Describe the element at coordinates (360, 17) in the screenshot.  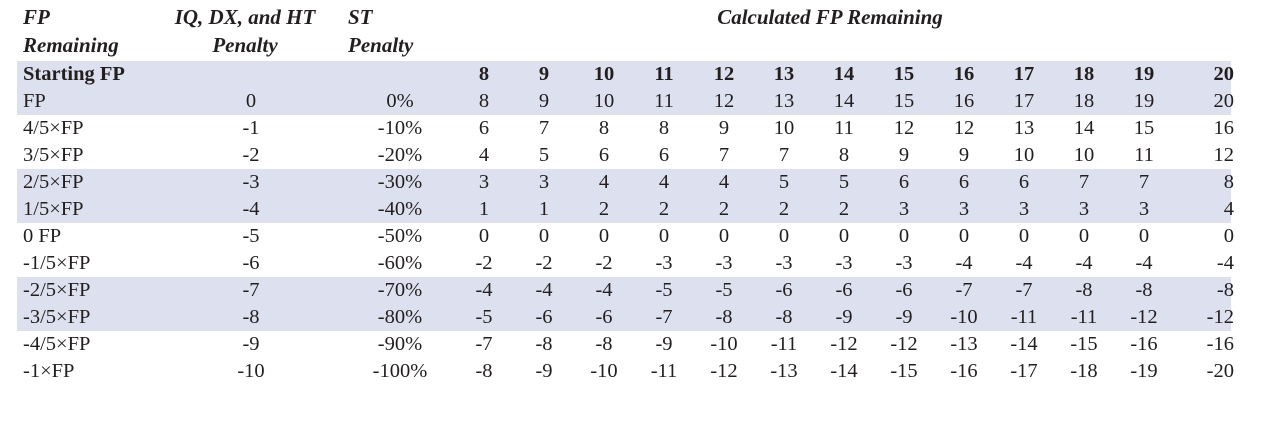
I see `header-st-penalty-line1: ST` at that location.